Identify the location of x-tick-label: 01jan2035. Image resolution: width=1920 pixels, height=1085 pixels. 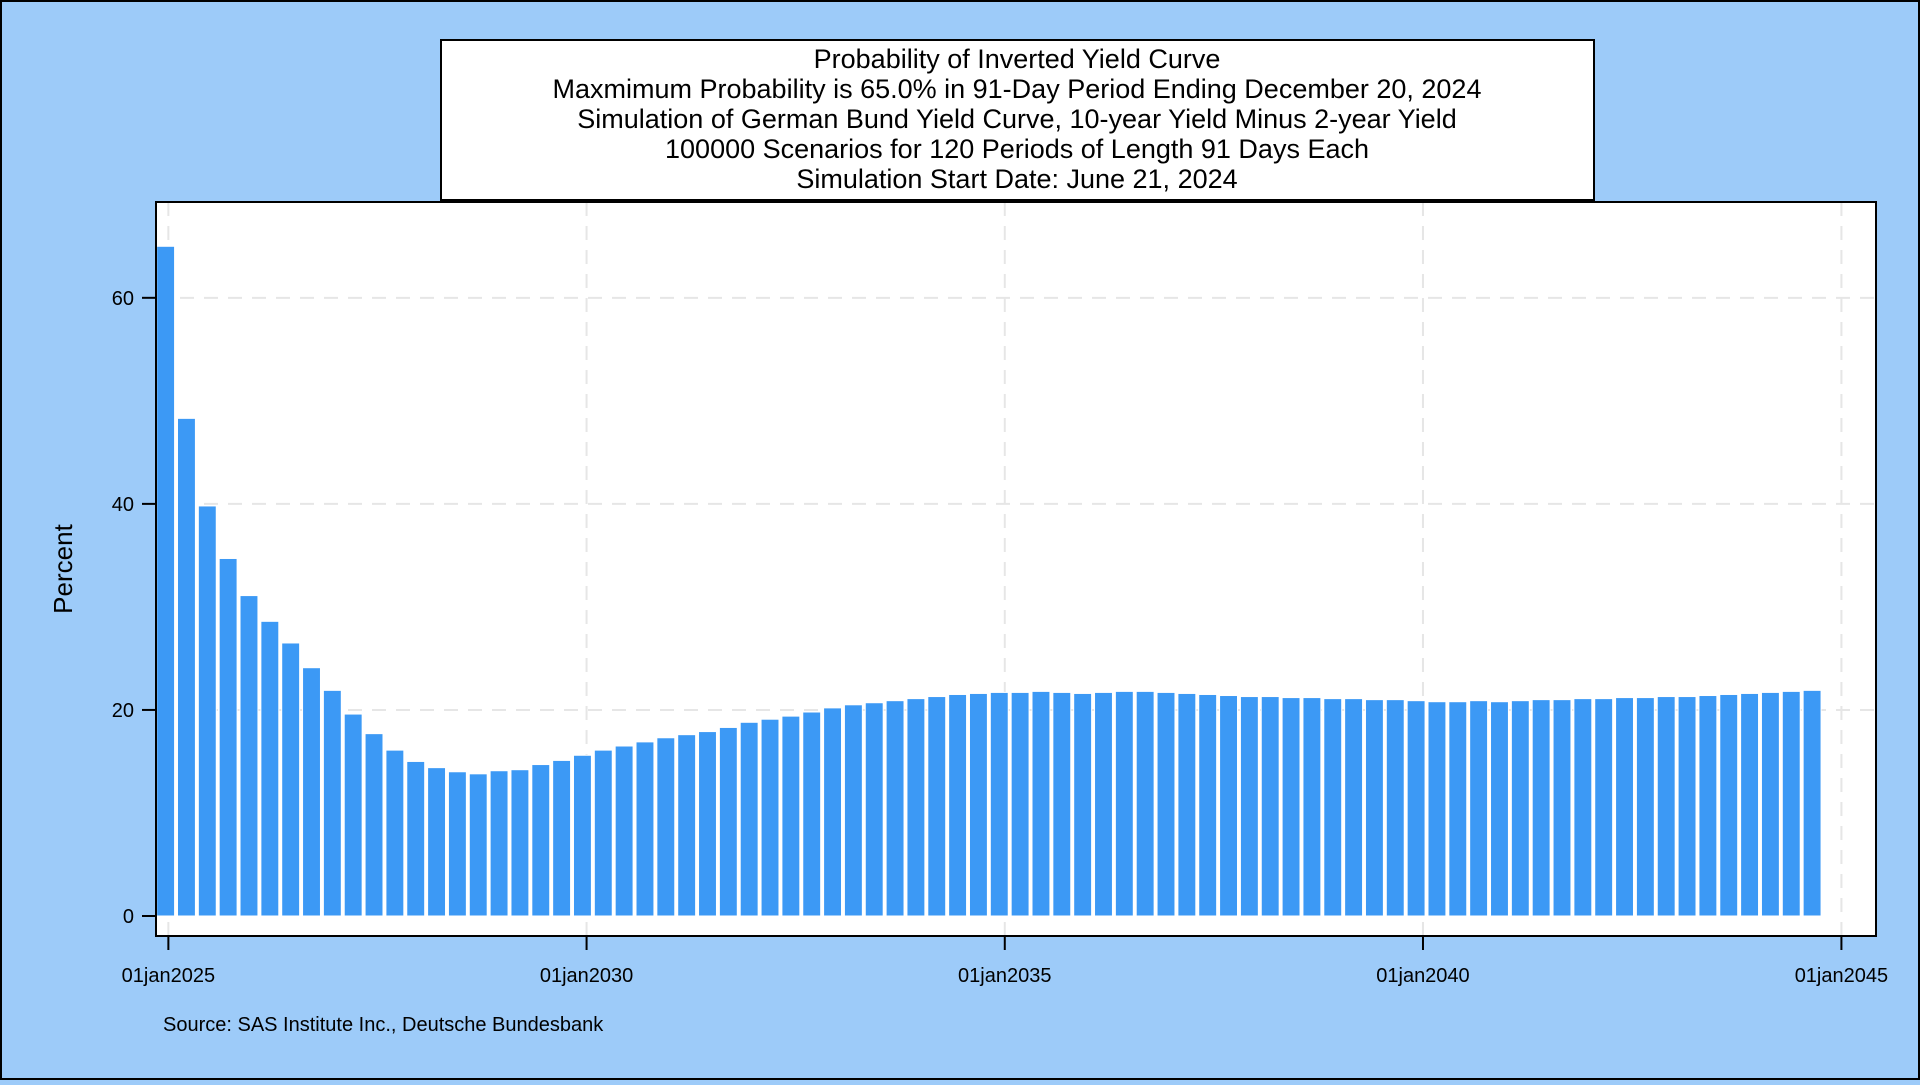
(1004, 976).